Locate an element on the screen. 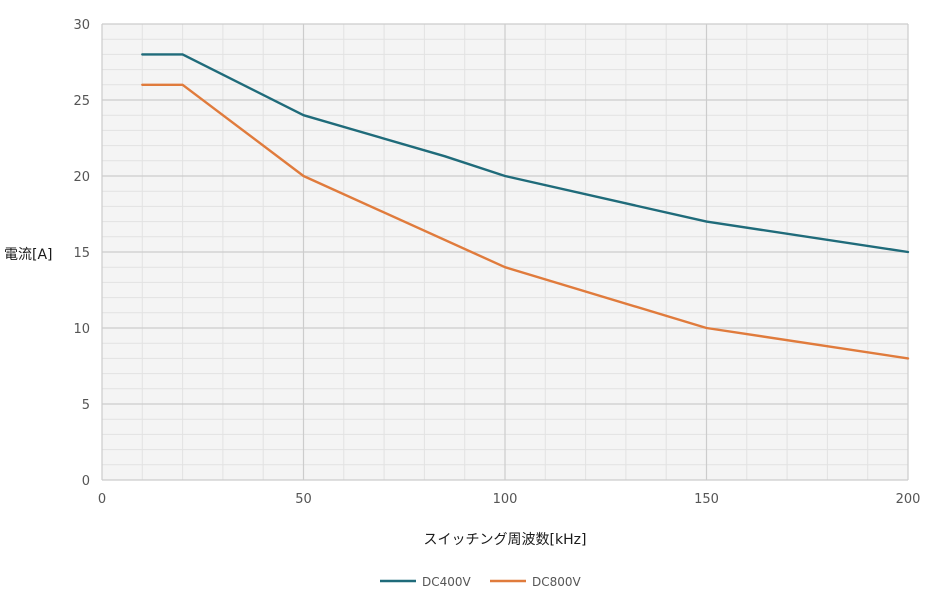  x-axis-ticks: 0 50 100 150 200 is located at coordinates (509, 499).